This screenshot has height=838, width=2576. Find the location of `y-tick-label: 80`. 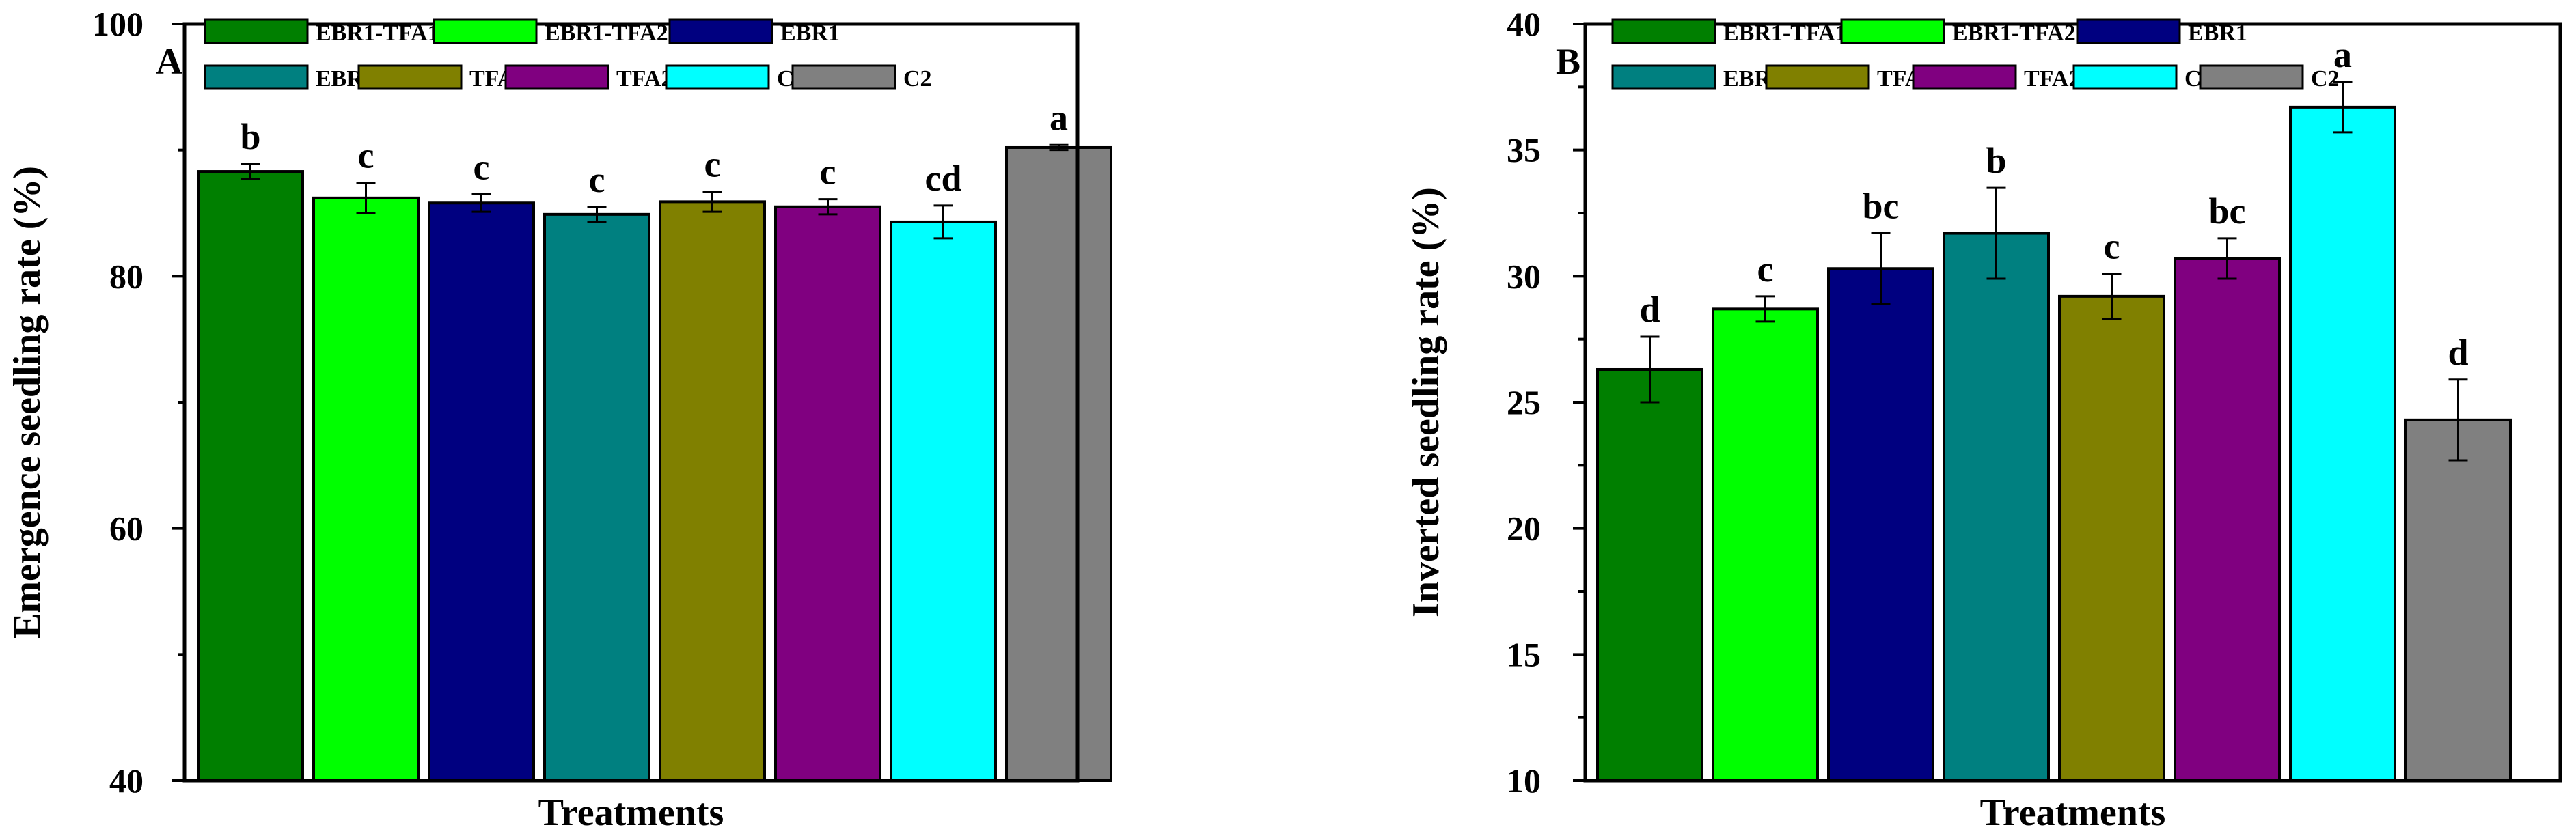

y-tick-label: 80 is located at coordinates (126, 276).